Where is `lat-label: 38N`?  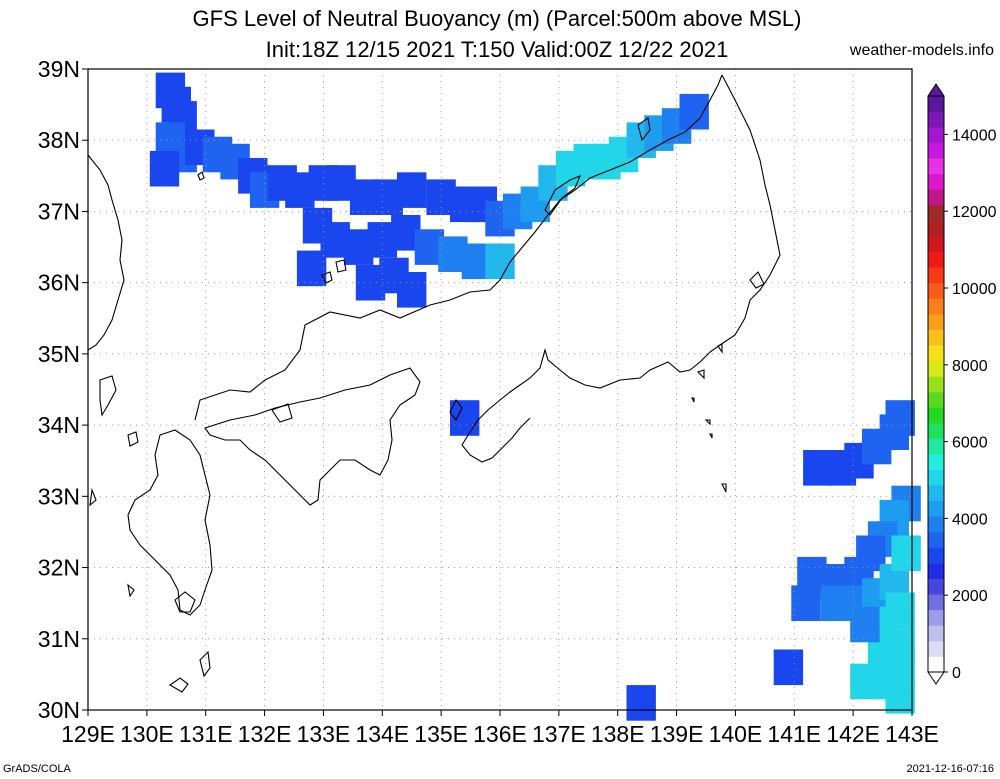 lat-label: 38N is located at coordinates (59, 140).